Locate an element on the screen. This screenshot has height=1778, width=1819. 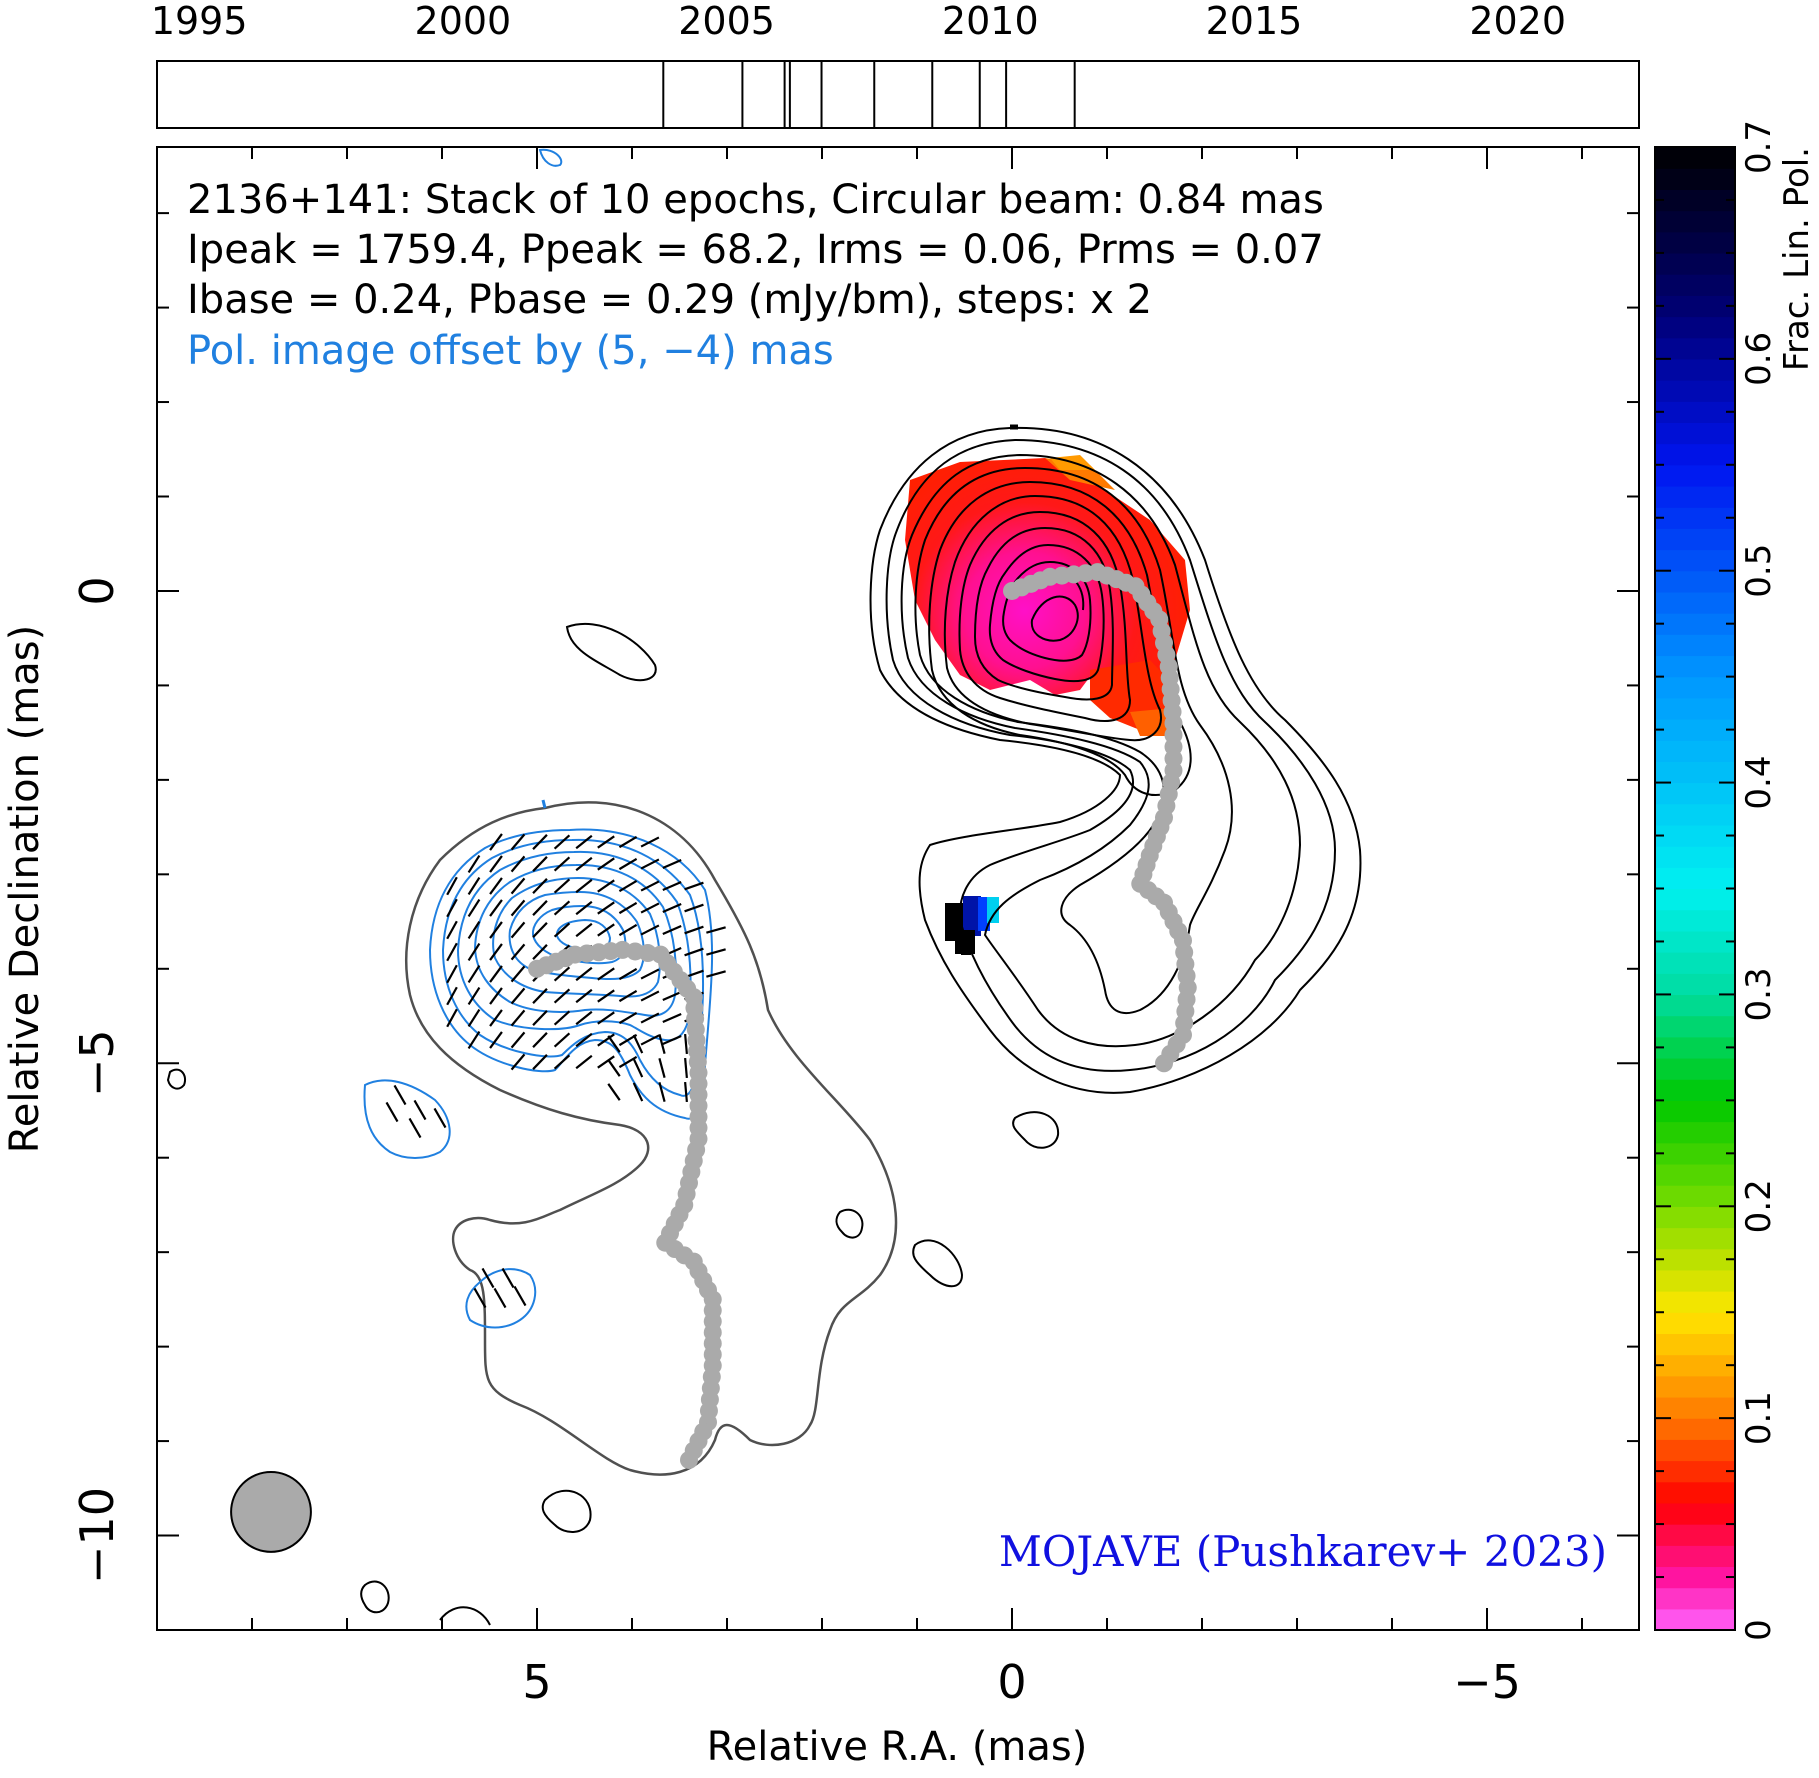
colorbar-tick-labels: 0 0.1 0.2 0.3 0.4 0.5 0.6 0.7 is located at coordinates (1759, 880).